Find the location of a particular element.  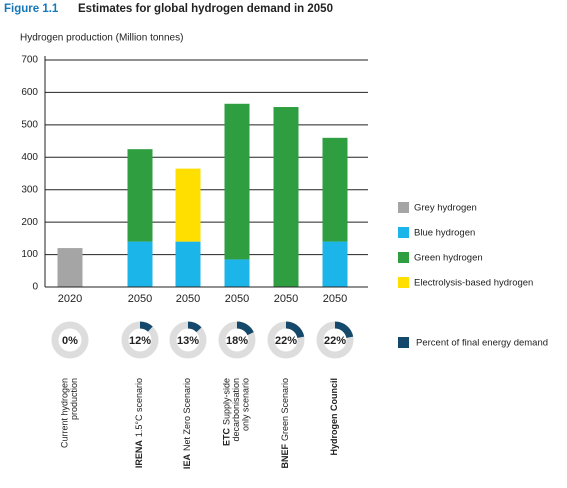

y-tick-label: 500 is located at coordinates (29, 124).